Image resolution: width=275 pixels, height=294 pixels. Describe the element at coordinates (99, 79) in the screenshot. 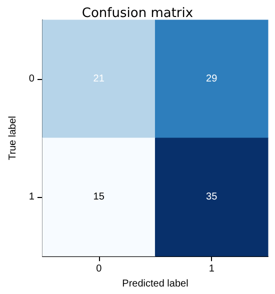

I see `data-label: 21` at that location.